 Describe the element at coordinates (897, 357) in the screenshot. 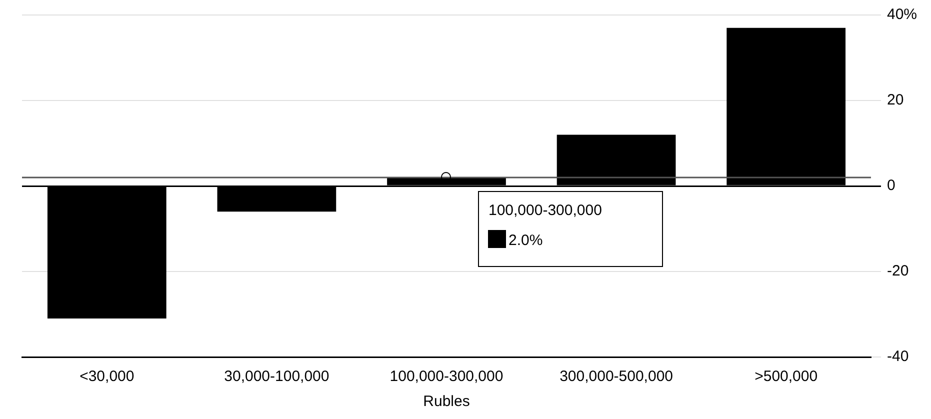

I see `y-tick-label: -40` at that location.